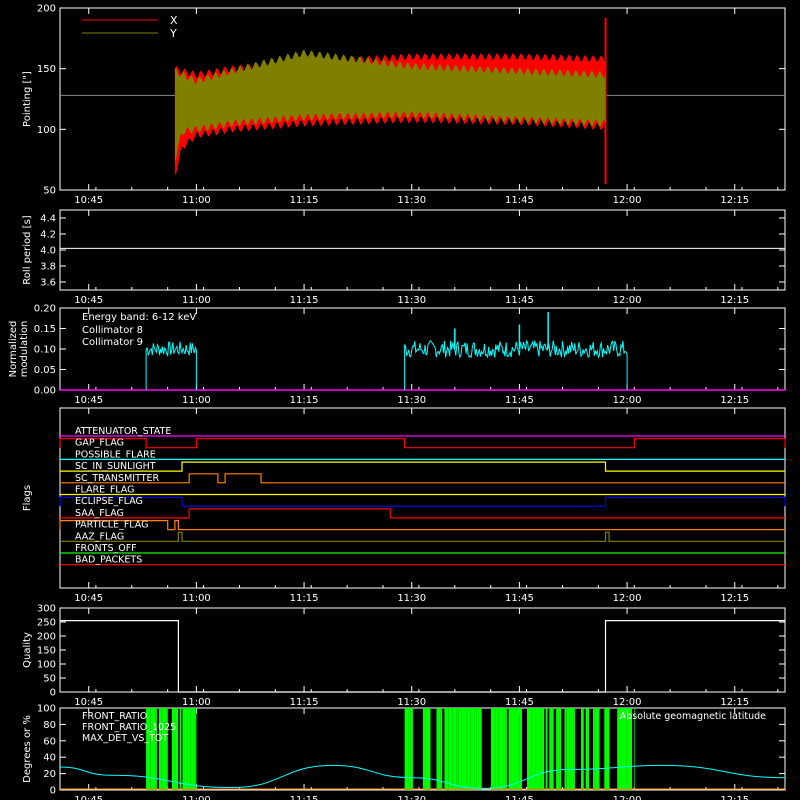  I want to click on flag-label: BAD_PACKETS, so click(108, 560).